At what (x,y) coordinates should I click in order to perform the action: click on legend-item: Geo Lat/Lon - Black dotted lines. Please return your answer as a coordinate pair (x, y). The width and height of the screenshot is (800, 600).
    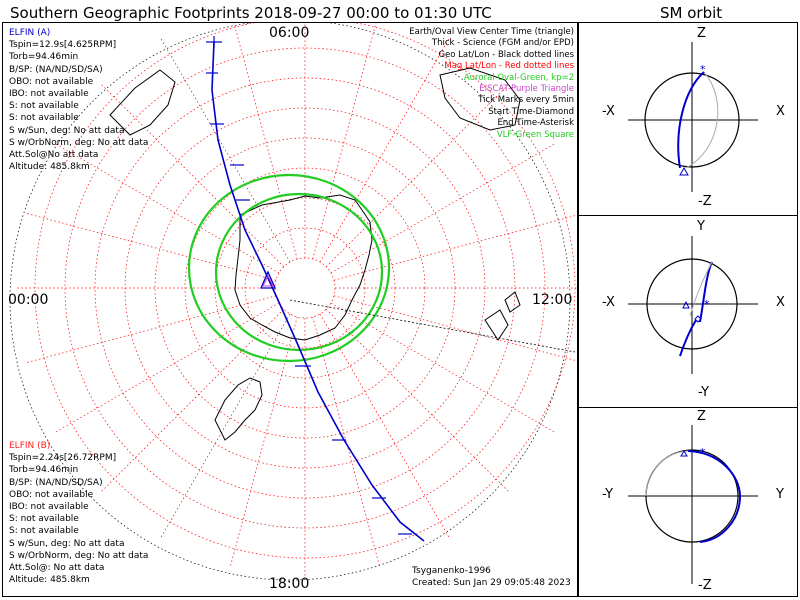
    Looking at the image, I should click on (506, 54).